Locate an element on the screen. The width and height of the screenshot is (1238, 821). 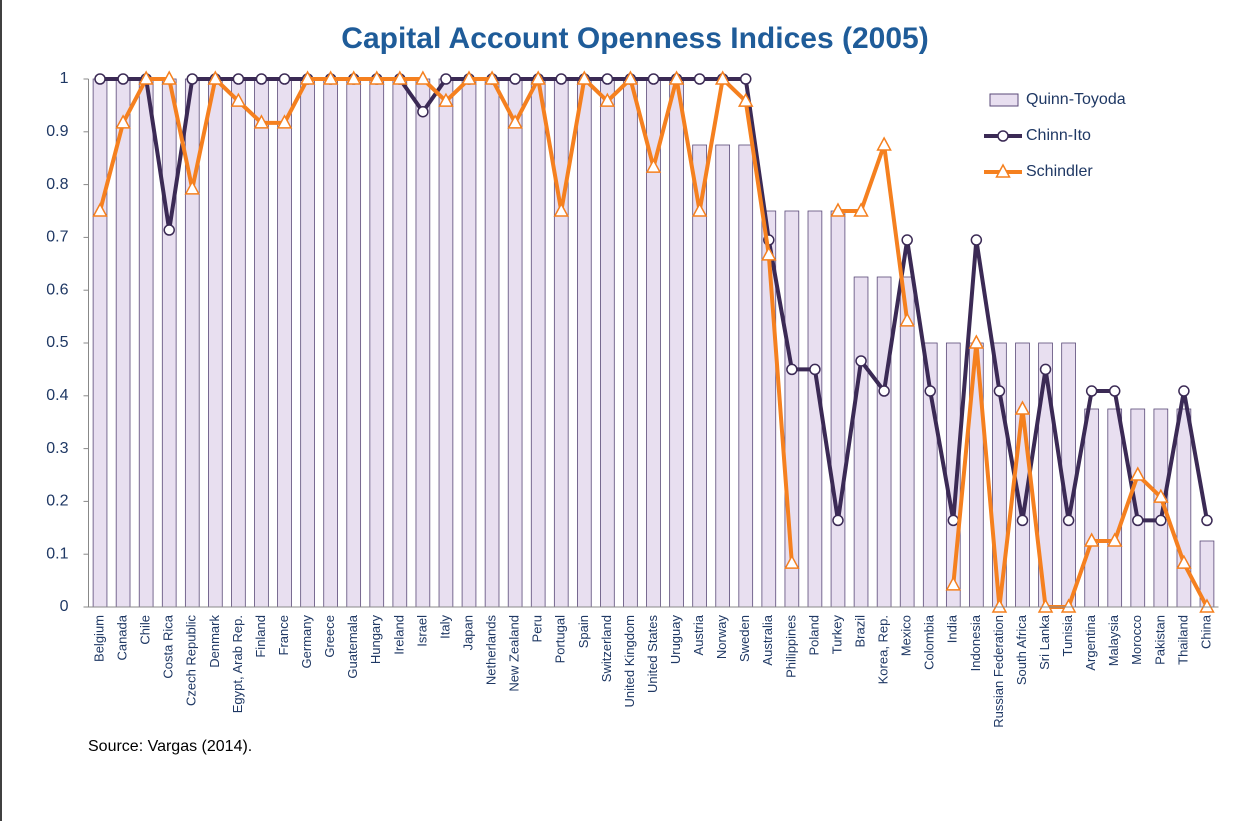
y-tick-label: 0.1 is located at coordinates (57, 553).